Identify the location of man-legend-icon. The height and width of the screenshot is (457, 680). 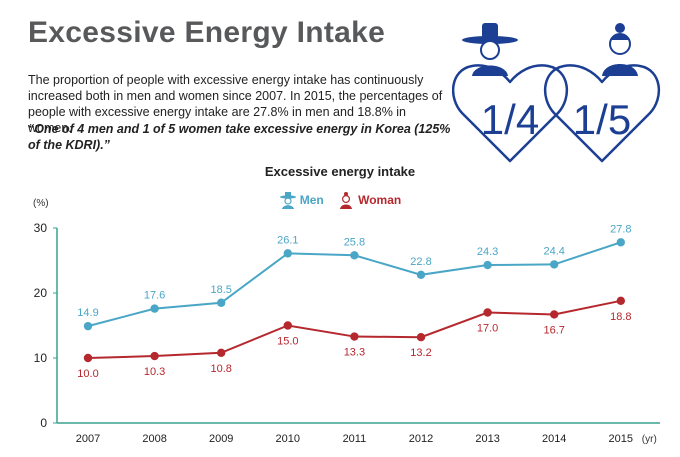
(287, 200).